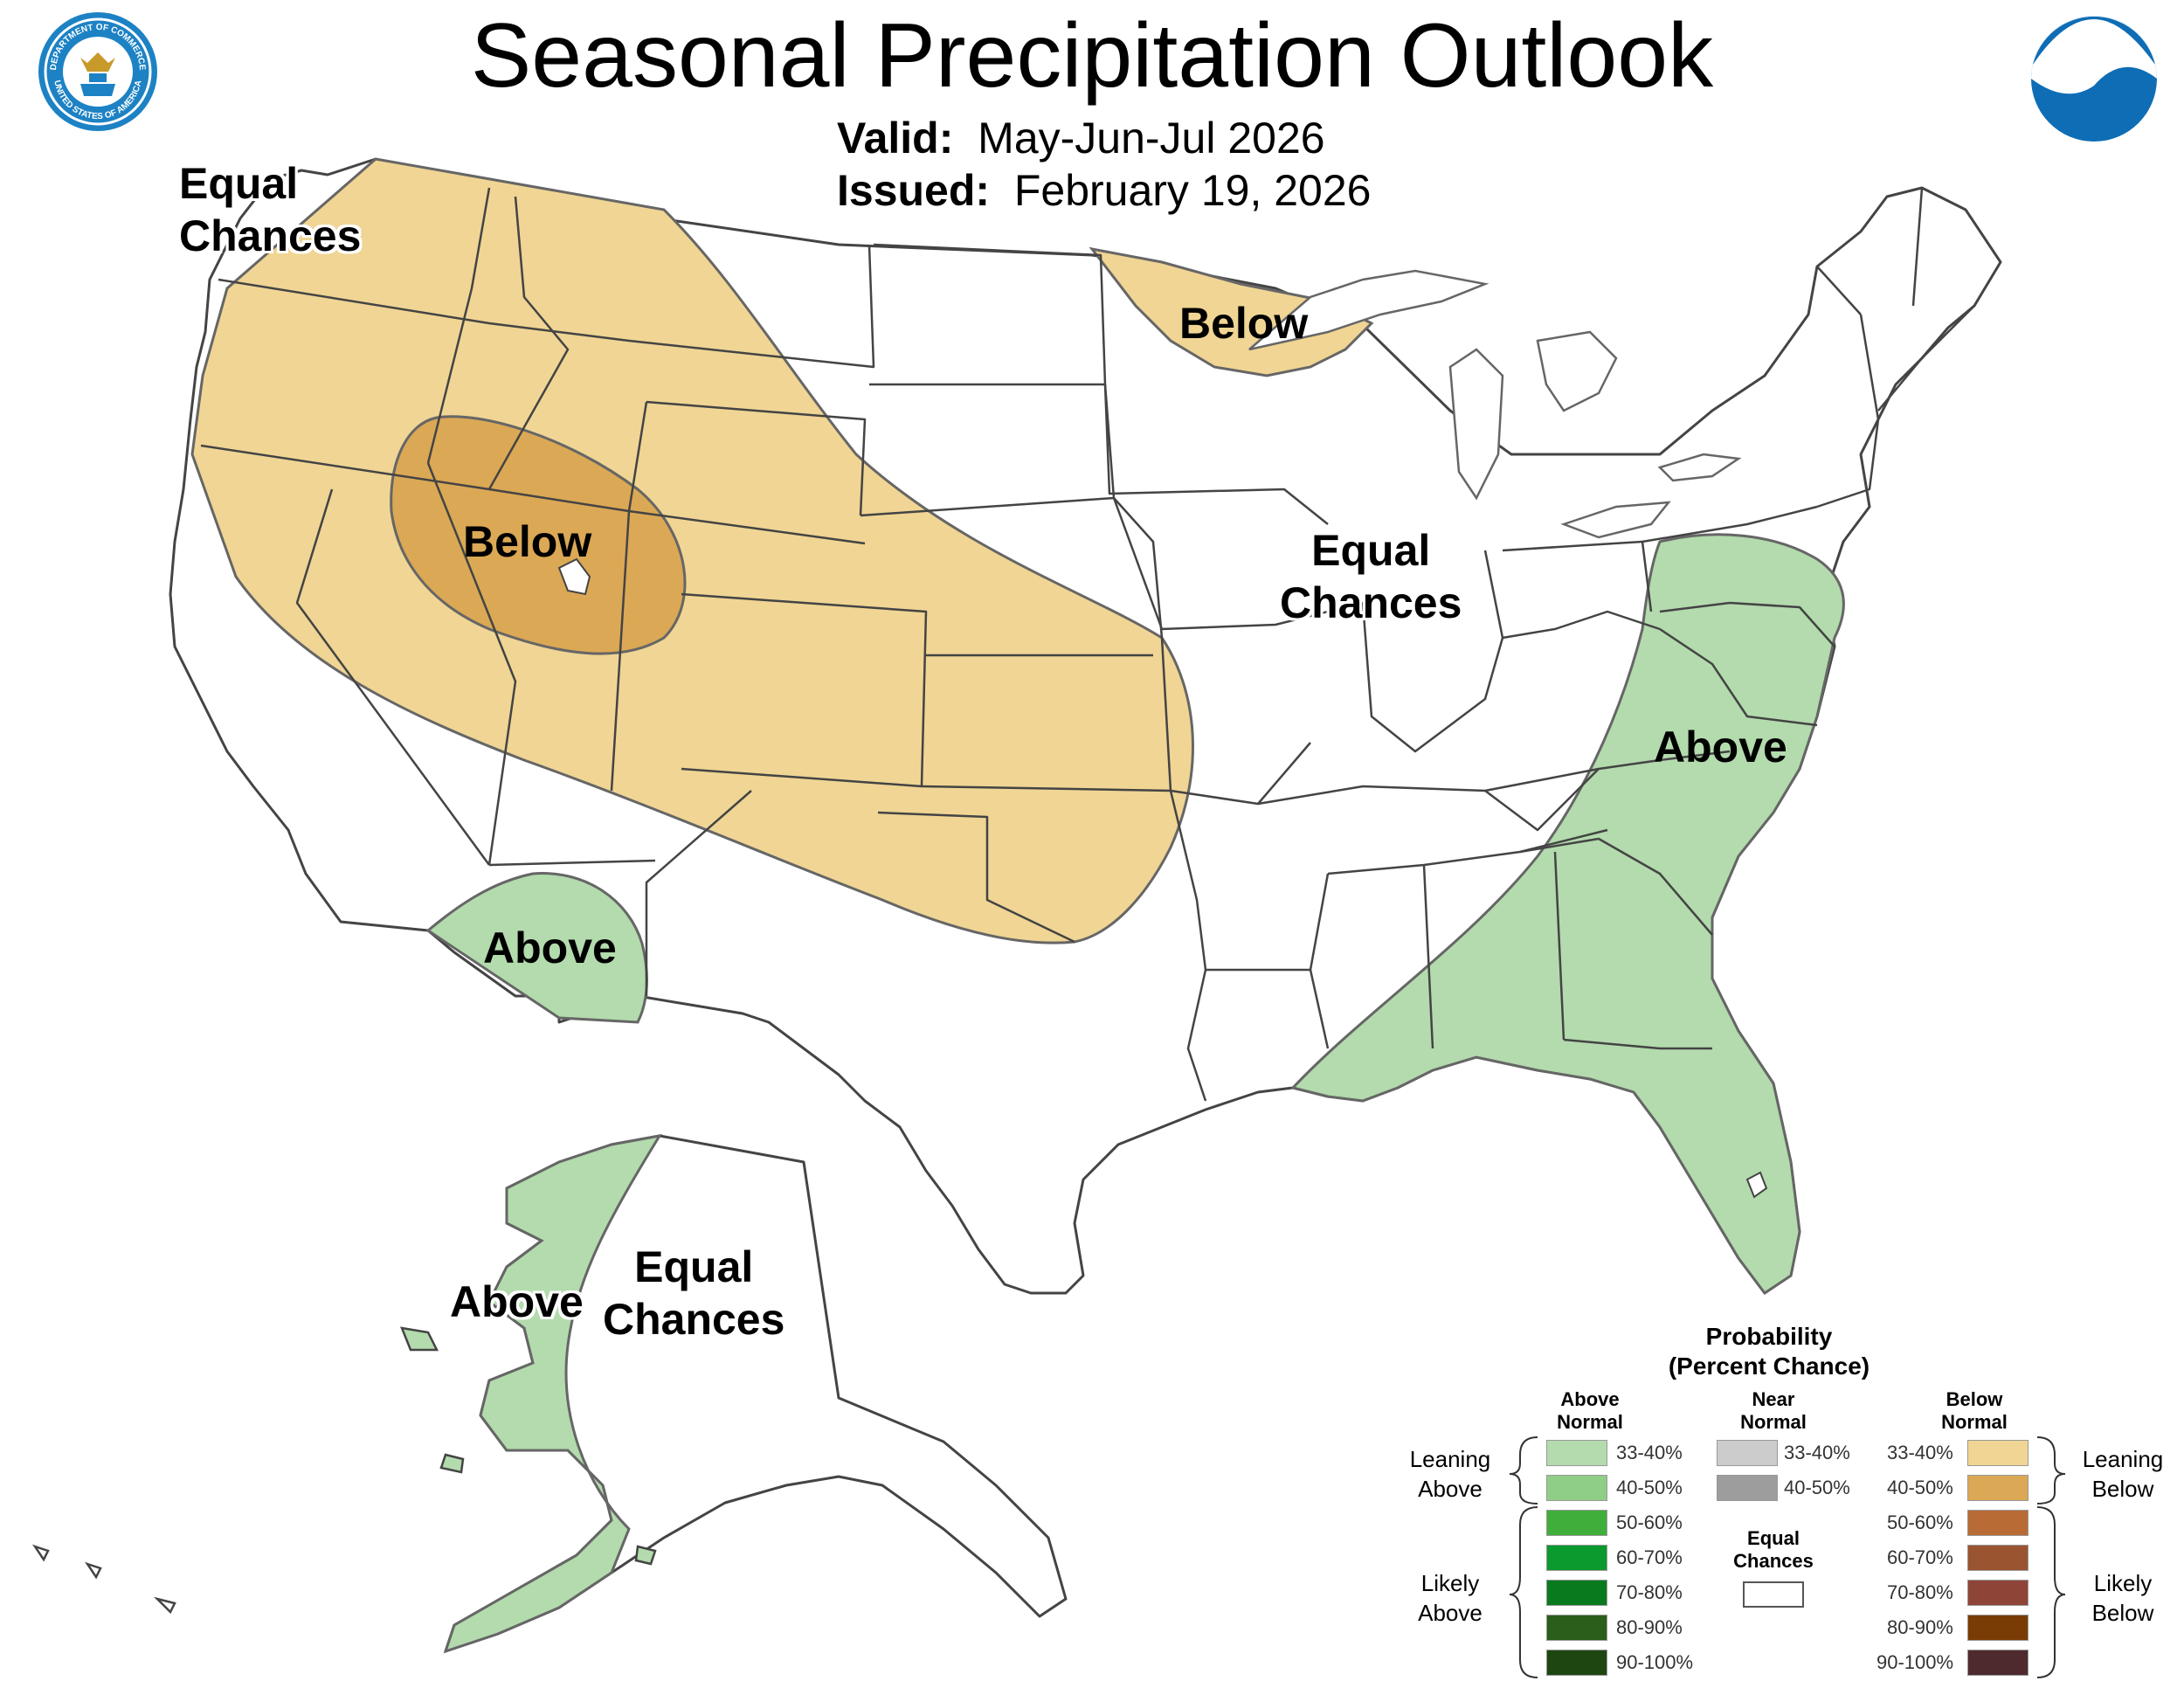  I want to click on pct-above-33-40: 33-40%, so click(1649, 1452).